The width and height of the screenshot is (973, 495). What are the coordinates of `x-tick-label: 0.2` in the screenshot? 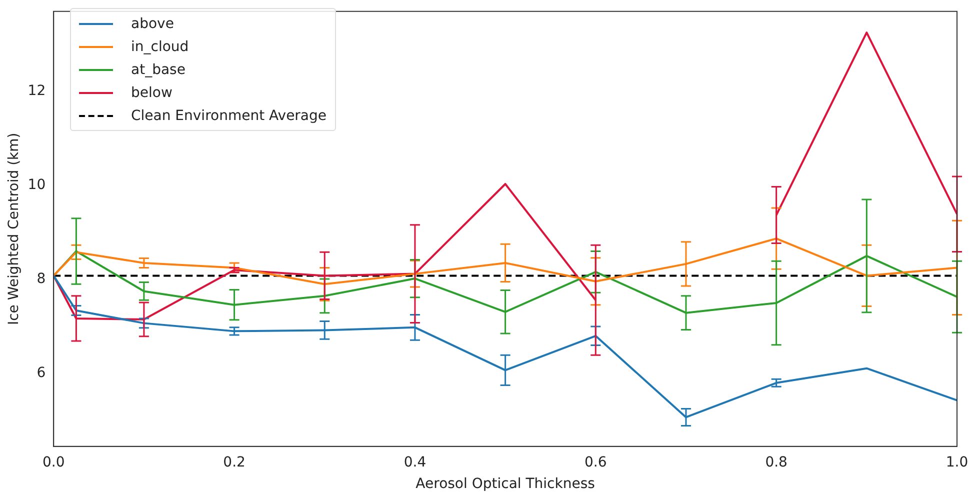 It's located at (234, 462).